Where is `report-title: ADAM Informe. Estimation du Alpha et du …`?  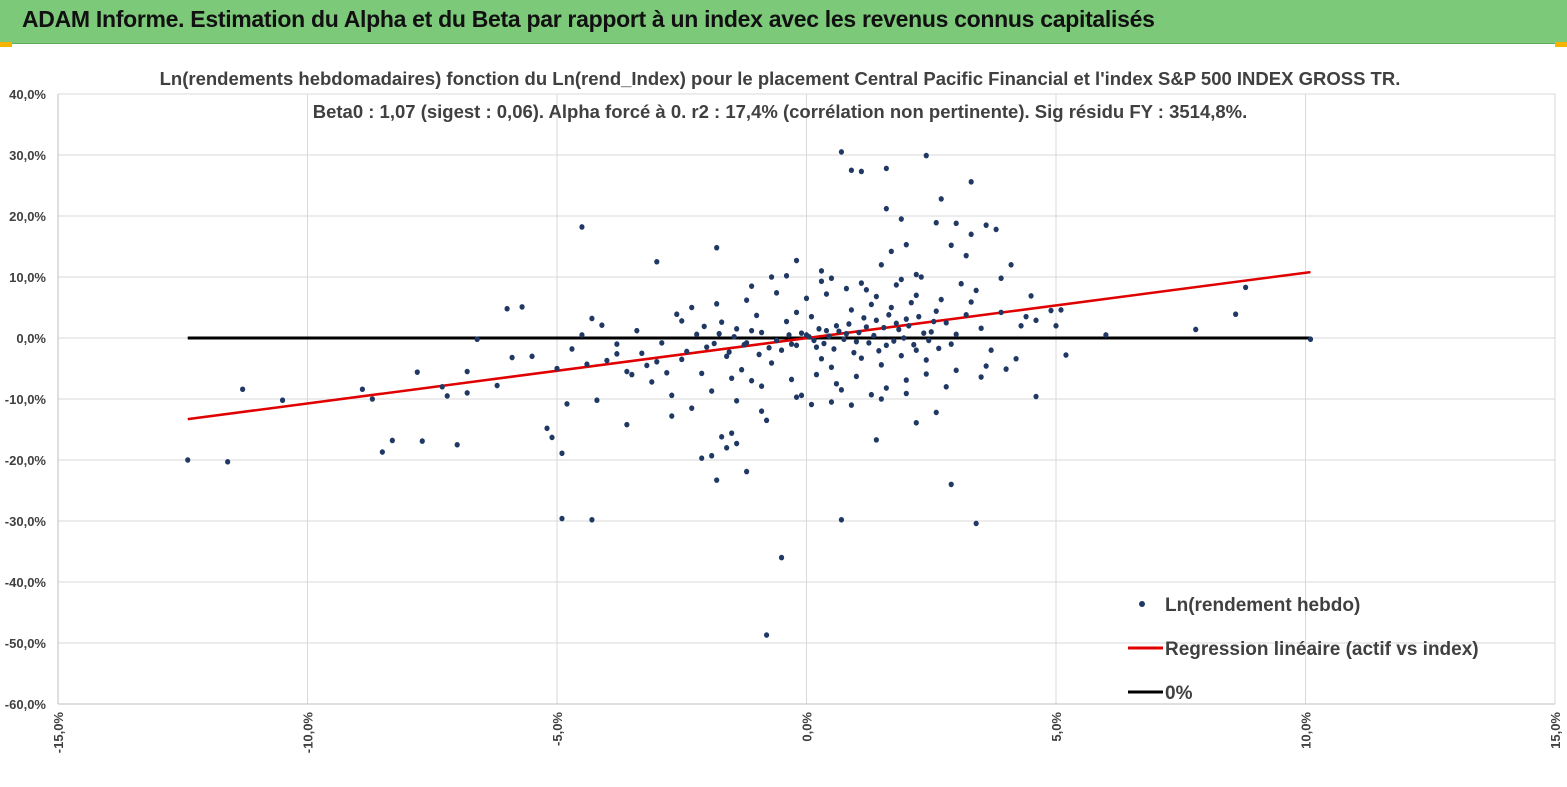
report-title: ADAM Informe. Estimation du Alpha et du … is located at coordinates (588, 19).